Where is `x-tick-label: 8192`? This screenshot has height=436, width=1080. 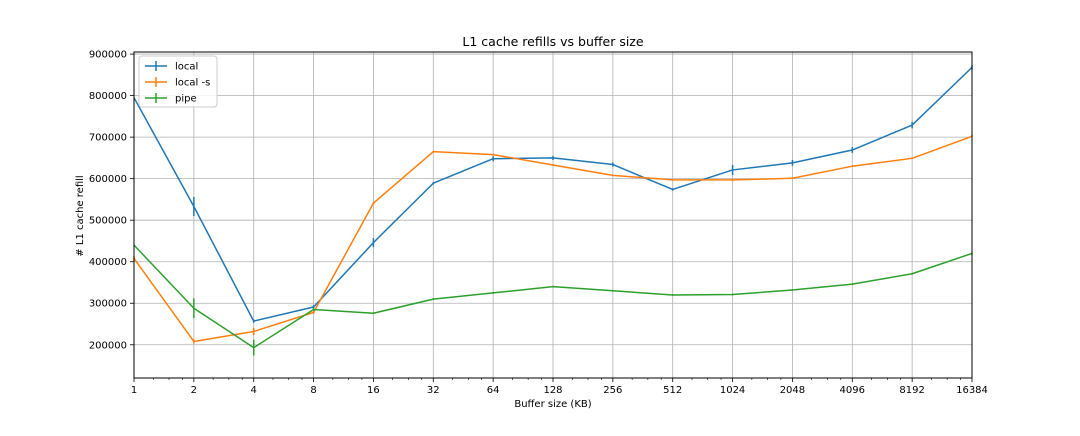
x-tick-label: 8192 is located at coordinates (911, 390).